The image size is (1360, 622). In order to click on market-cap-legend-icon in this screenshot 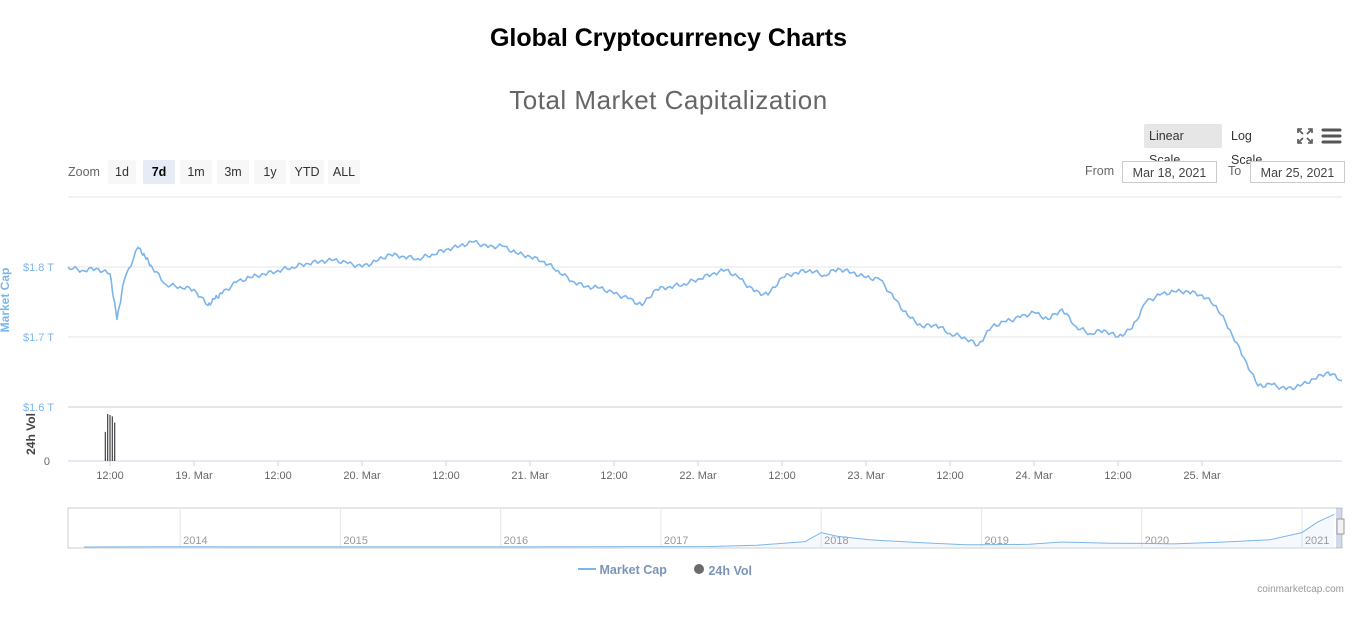, I will do `click(587, 569)`.